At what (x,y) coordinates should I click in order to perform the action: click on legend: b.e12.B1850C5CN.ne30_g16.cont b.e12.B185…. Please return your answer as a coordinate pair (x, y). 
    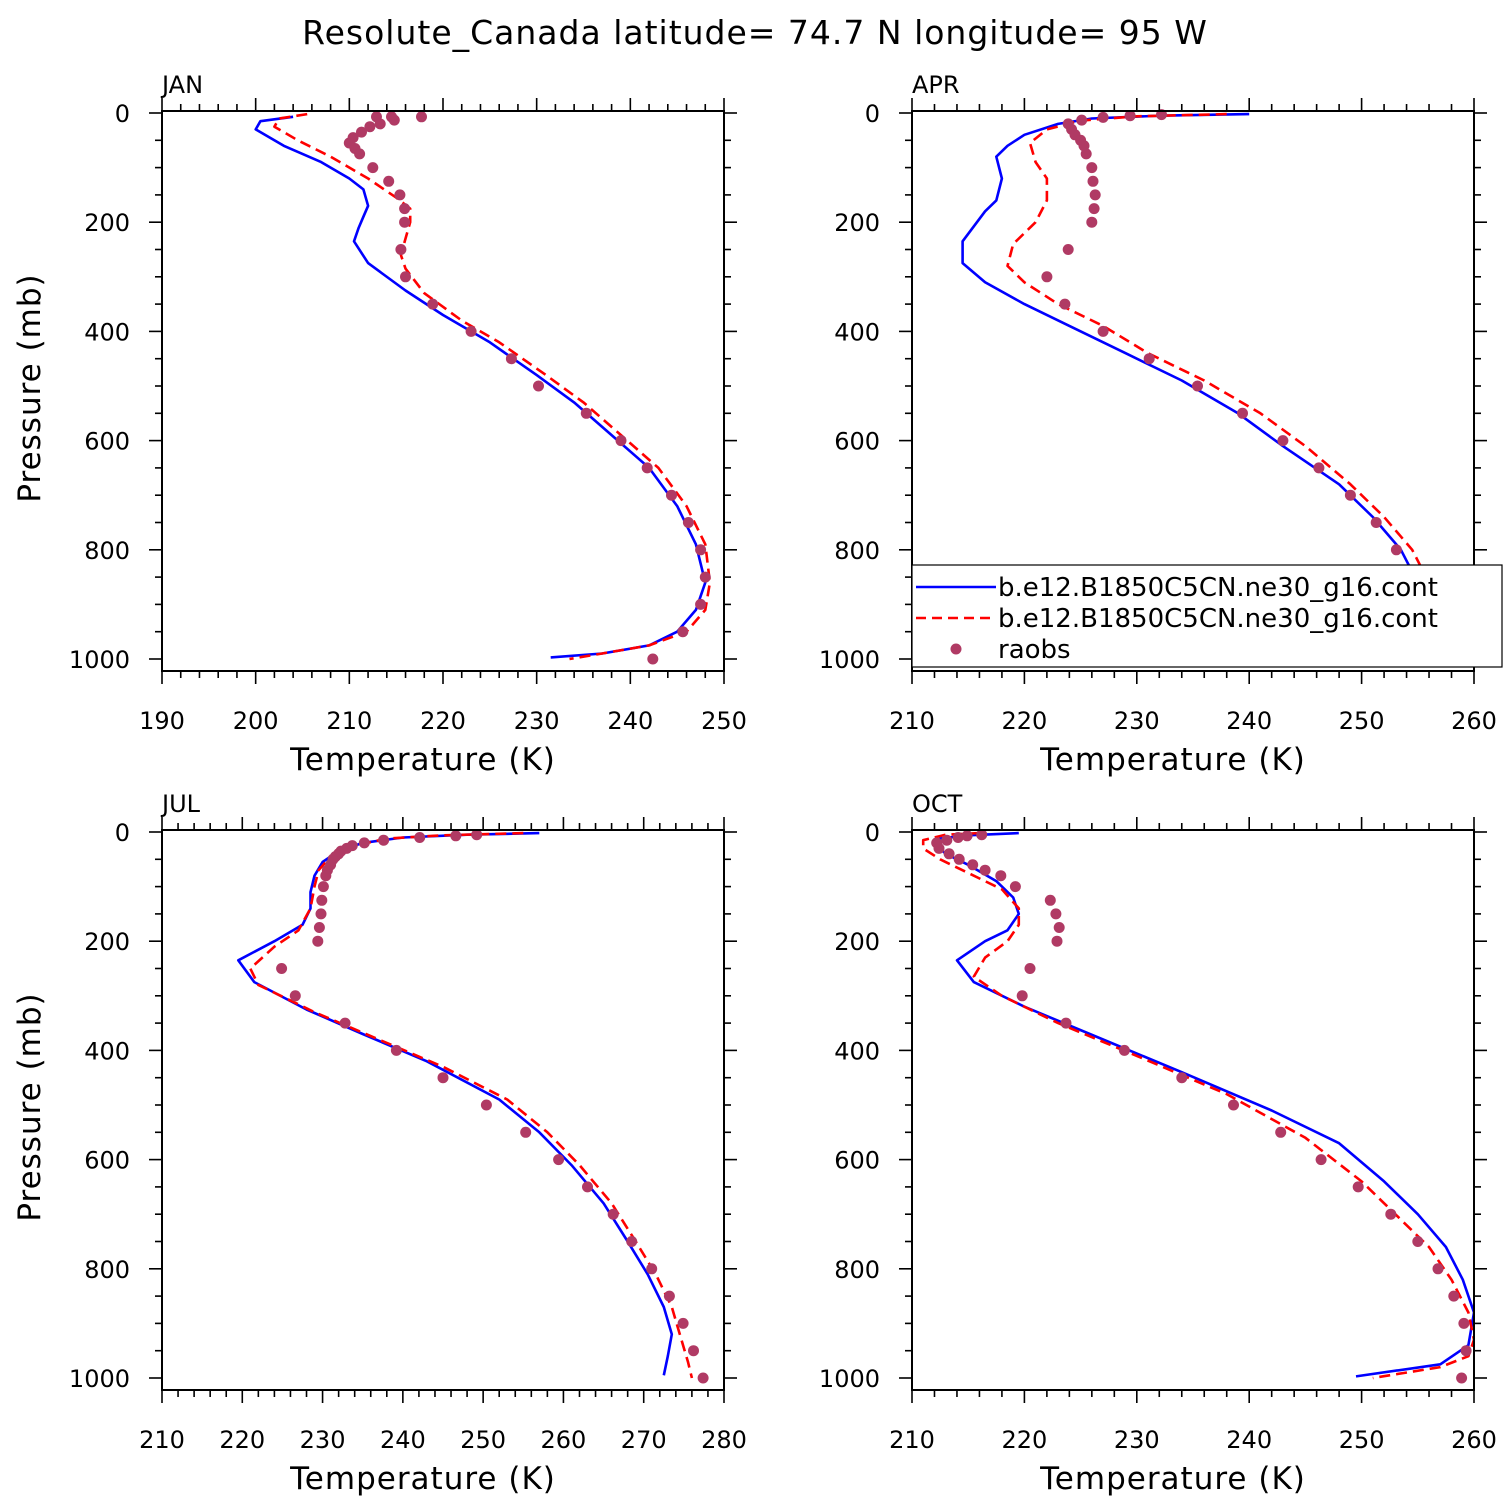
    Looking at the image, I should click on (1207, 616).